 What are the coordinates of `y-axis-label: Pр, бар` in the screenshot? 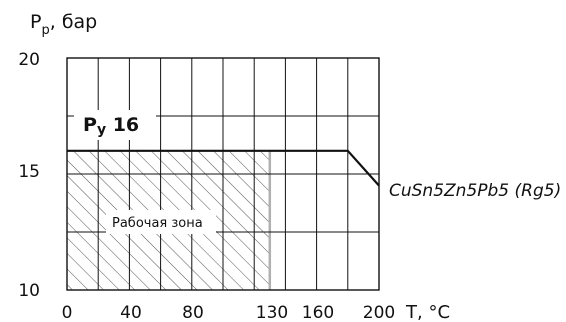 It's located at (63, 24).